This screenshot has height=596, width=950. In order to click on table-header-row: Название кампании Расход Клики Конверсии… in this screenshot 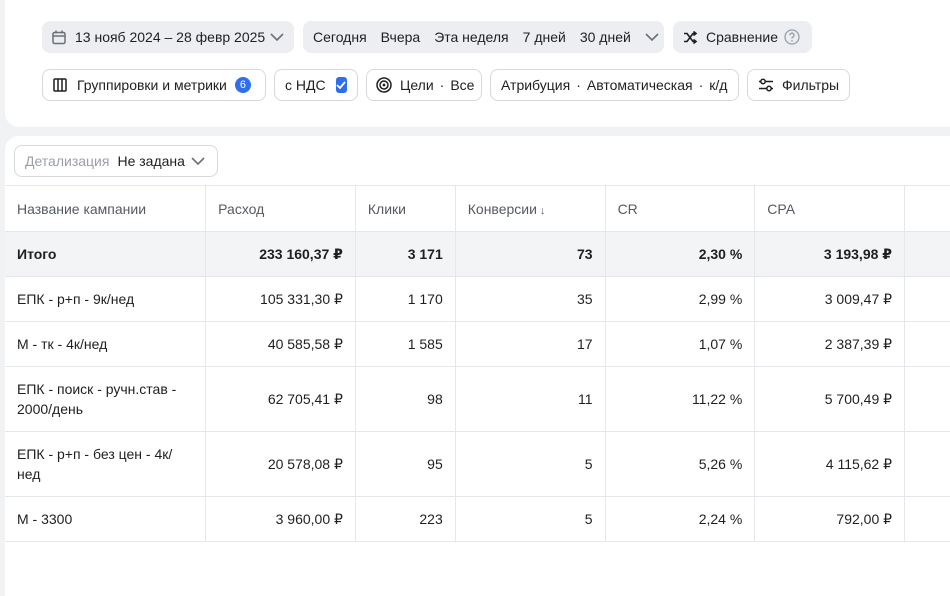, I will do `click(477, 208)`.